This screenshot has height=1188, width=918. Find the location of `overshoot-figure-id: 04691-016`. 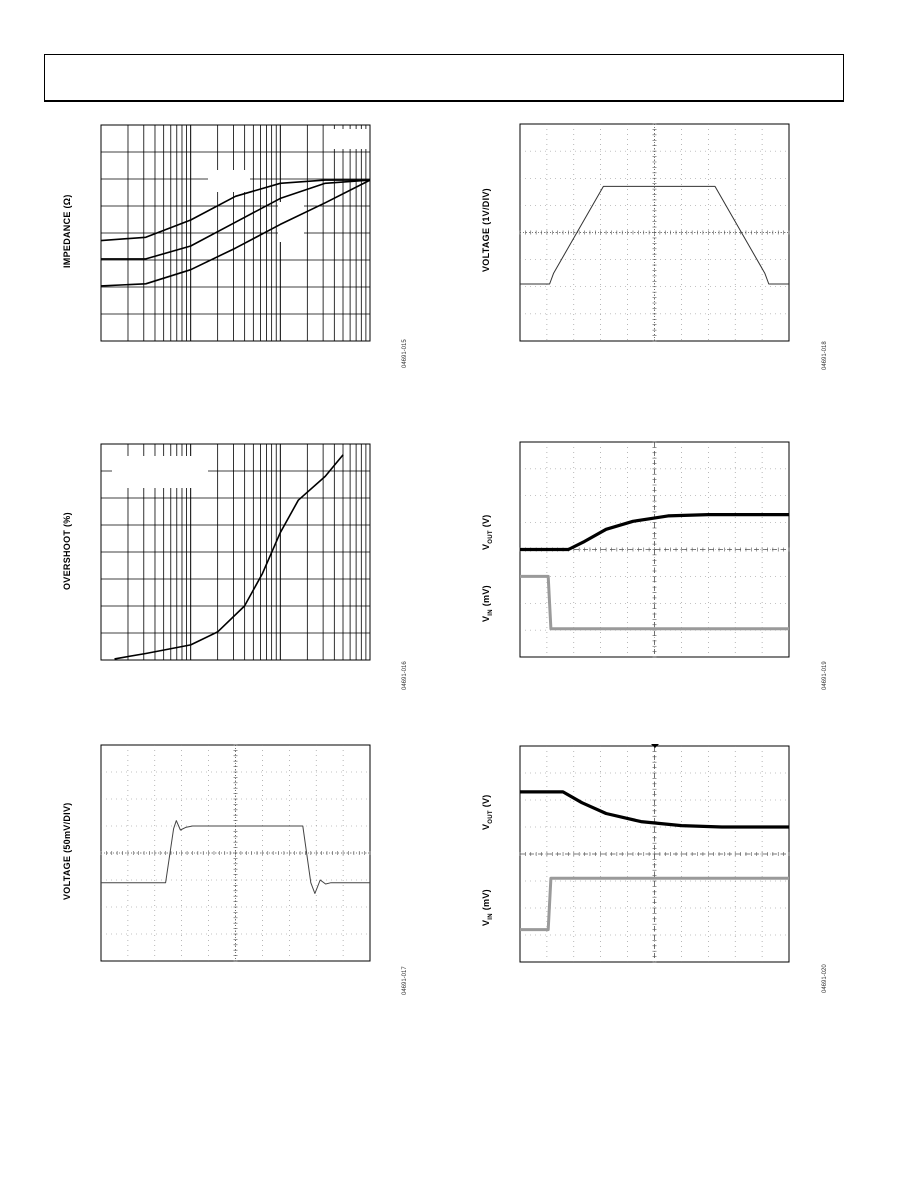

overshoot-figure-id: 04691-016 is located at coordinates (405, 675).